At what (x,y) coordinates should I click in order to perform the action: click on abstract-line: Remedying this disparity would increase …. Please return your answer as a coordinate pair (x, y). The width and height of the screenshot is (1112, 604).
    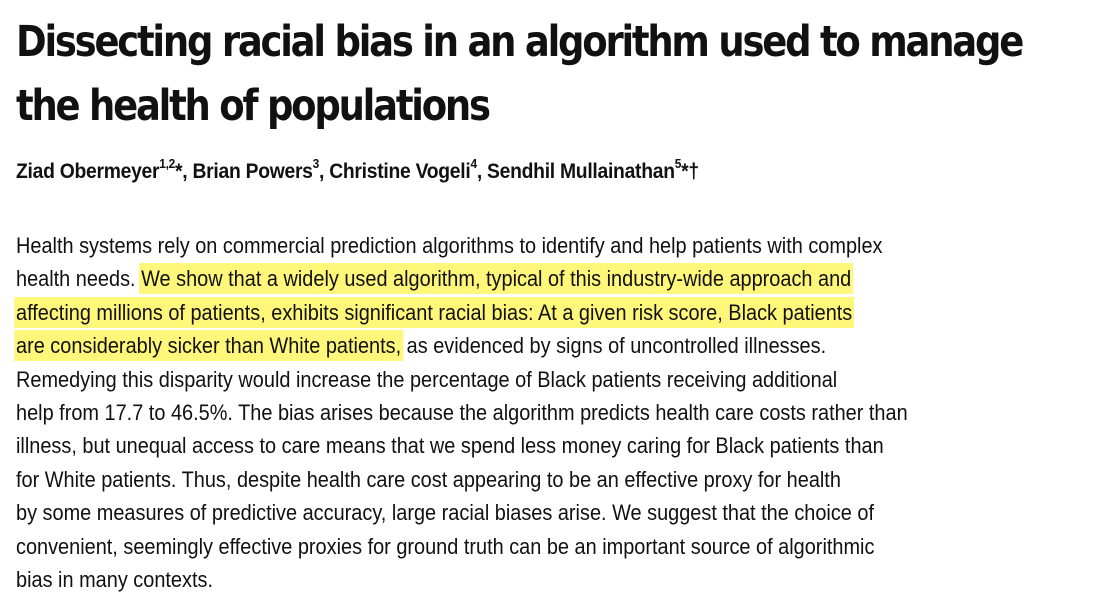
    Looking at the image, I should click on (427, 379).